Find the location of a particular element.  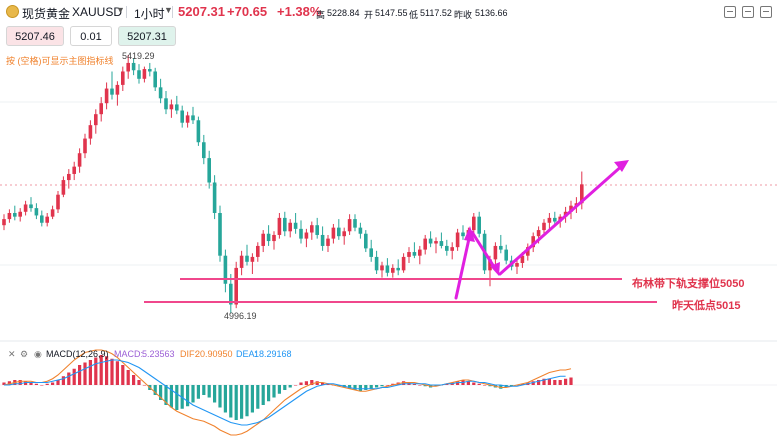

interval-selector: 1小时 is located at coordinates (149, 14).